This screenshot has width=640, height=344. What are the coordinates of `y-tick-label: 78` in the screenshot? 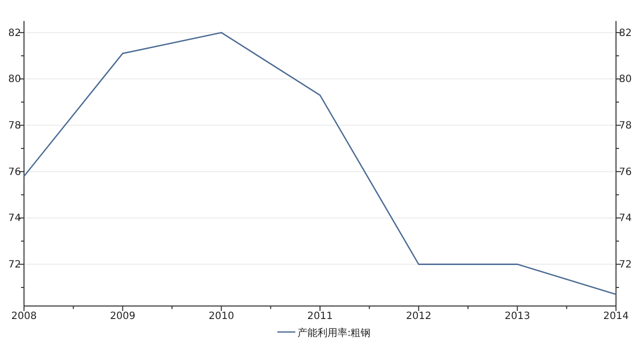 It's located at (14, 126).